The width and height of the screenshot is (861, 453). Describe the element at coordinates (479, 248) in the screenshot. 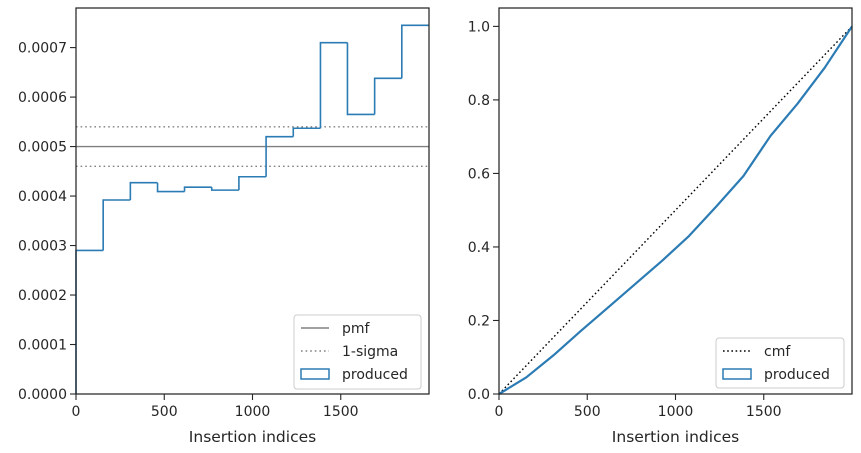

I see `y-tick-label: 0.4` at that location.